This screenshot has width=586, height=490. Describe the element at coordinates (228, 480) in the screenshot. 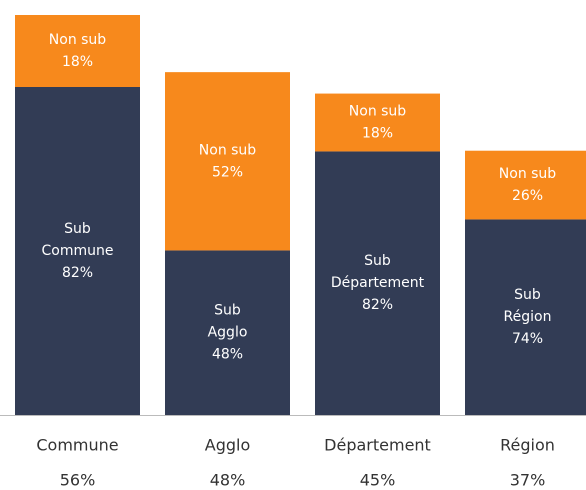

I see `total-label: 48%` at that location.